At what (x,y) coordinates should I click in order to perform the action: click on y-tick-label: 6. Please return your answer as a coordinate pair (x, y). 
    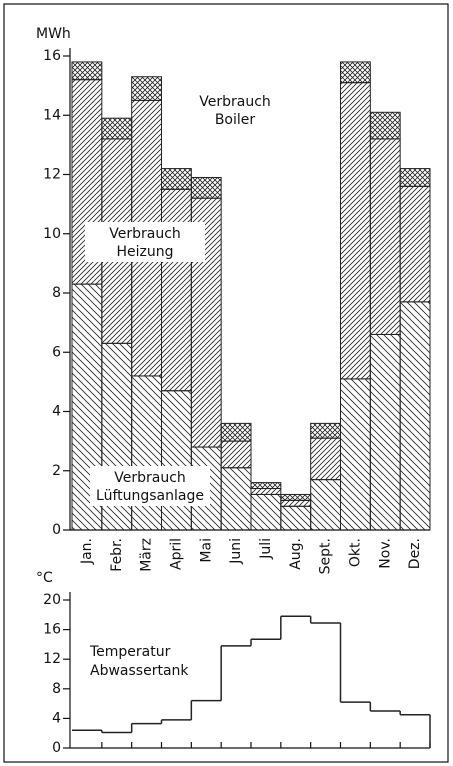
    Looking at the image, I should click on (56, 352).